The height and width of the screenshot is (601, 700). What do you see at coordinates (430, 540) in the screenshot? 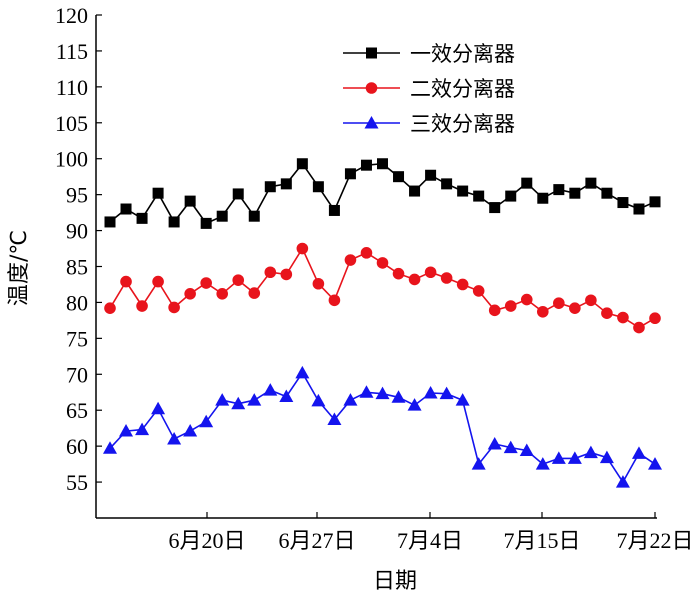
I see `x-tick-label: 7月4日` at bounding box center [430, 540].